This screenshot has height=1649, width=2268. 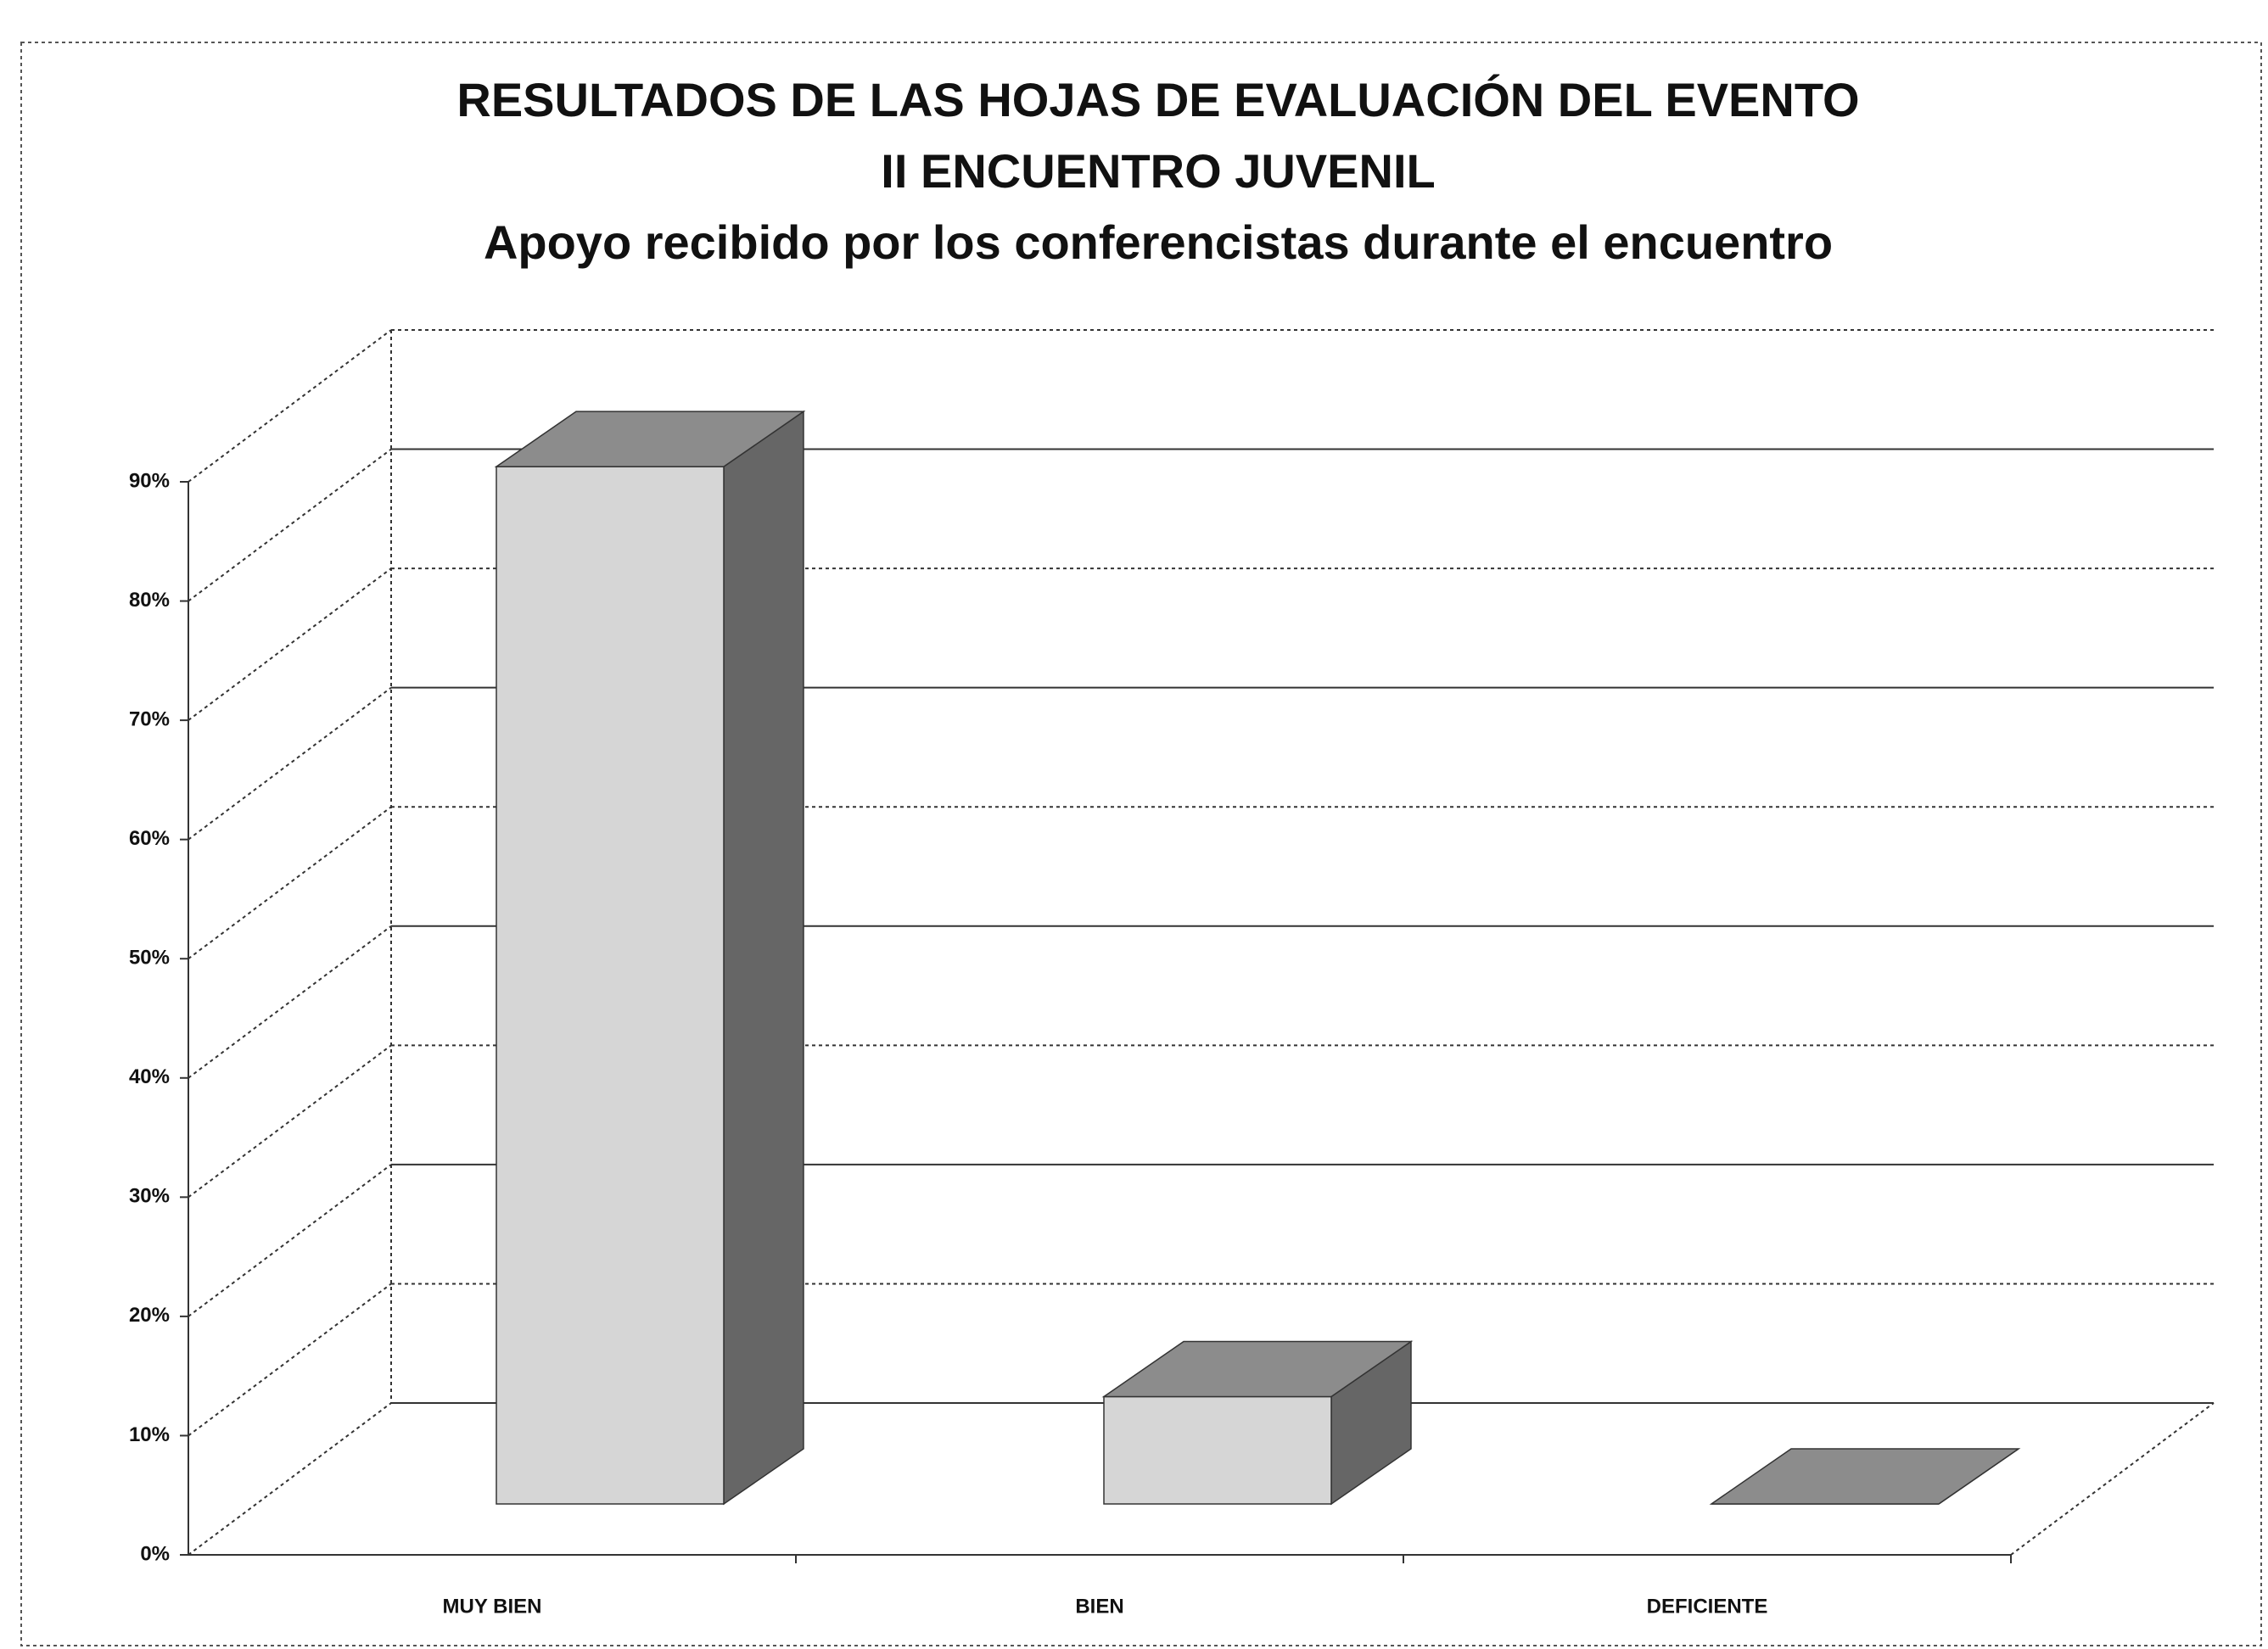 I want to click on floor-edge, so click(x=2113, y=1479).